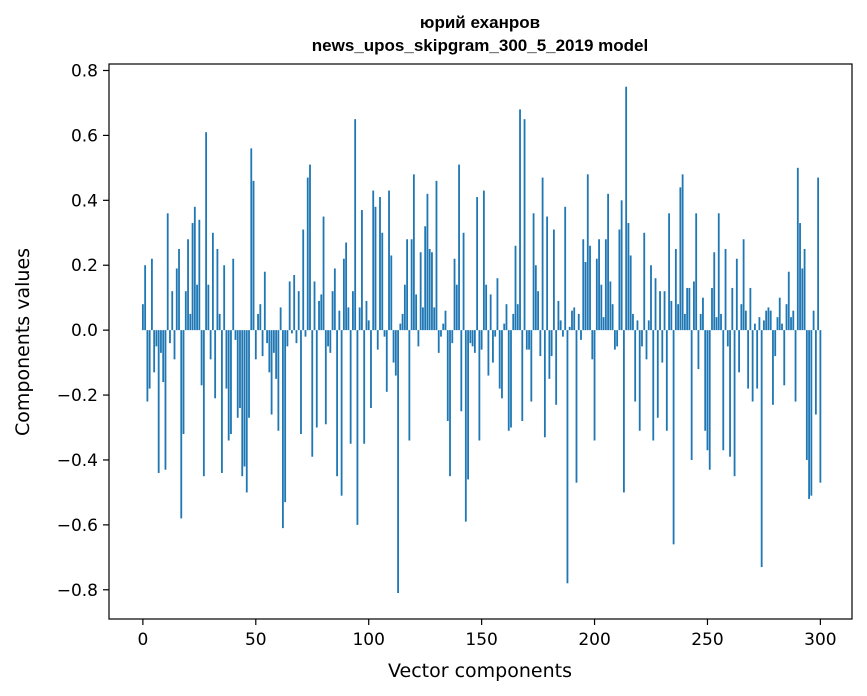  I want to click on x-tick-label: 250, so click(707, 640).